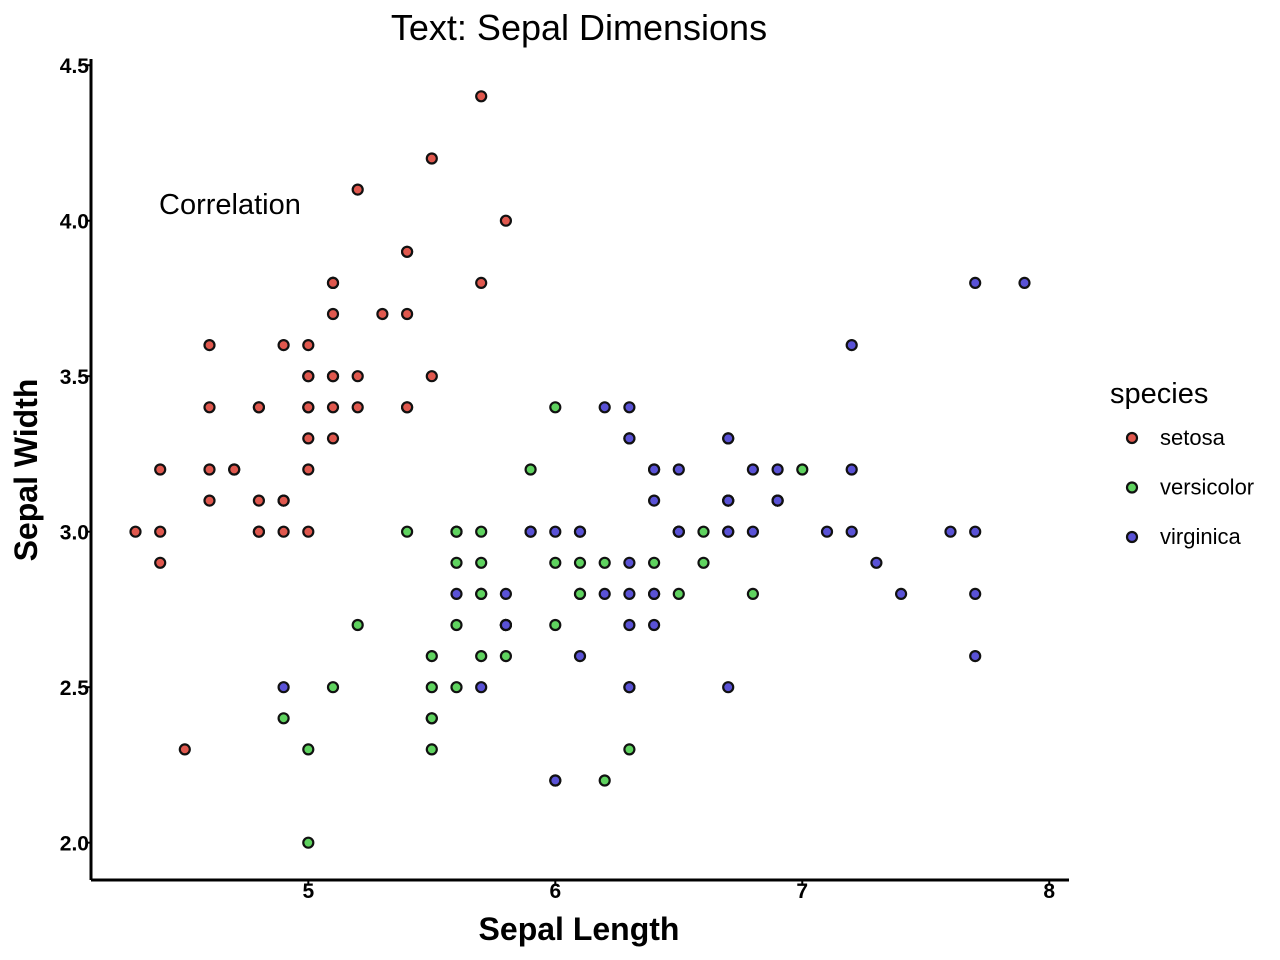 This screenshot has width=1280, height=960. I want to click on legend-title: species, so click(1159, 394).